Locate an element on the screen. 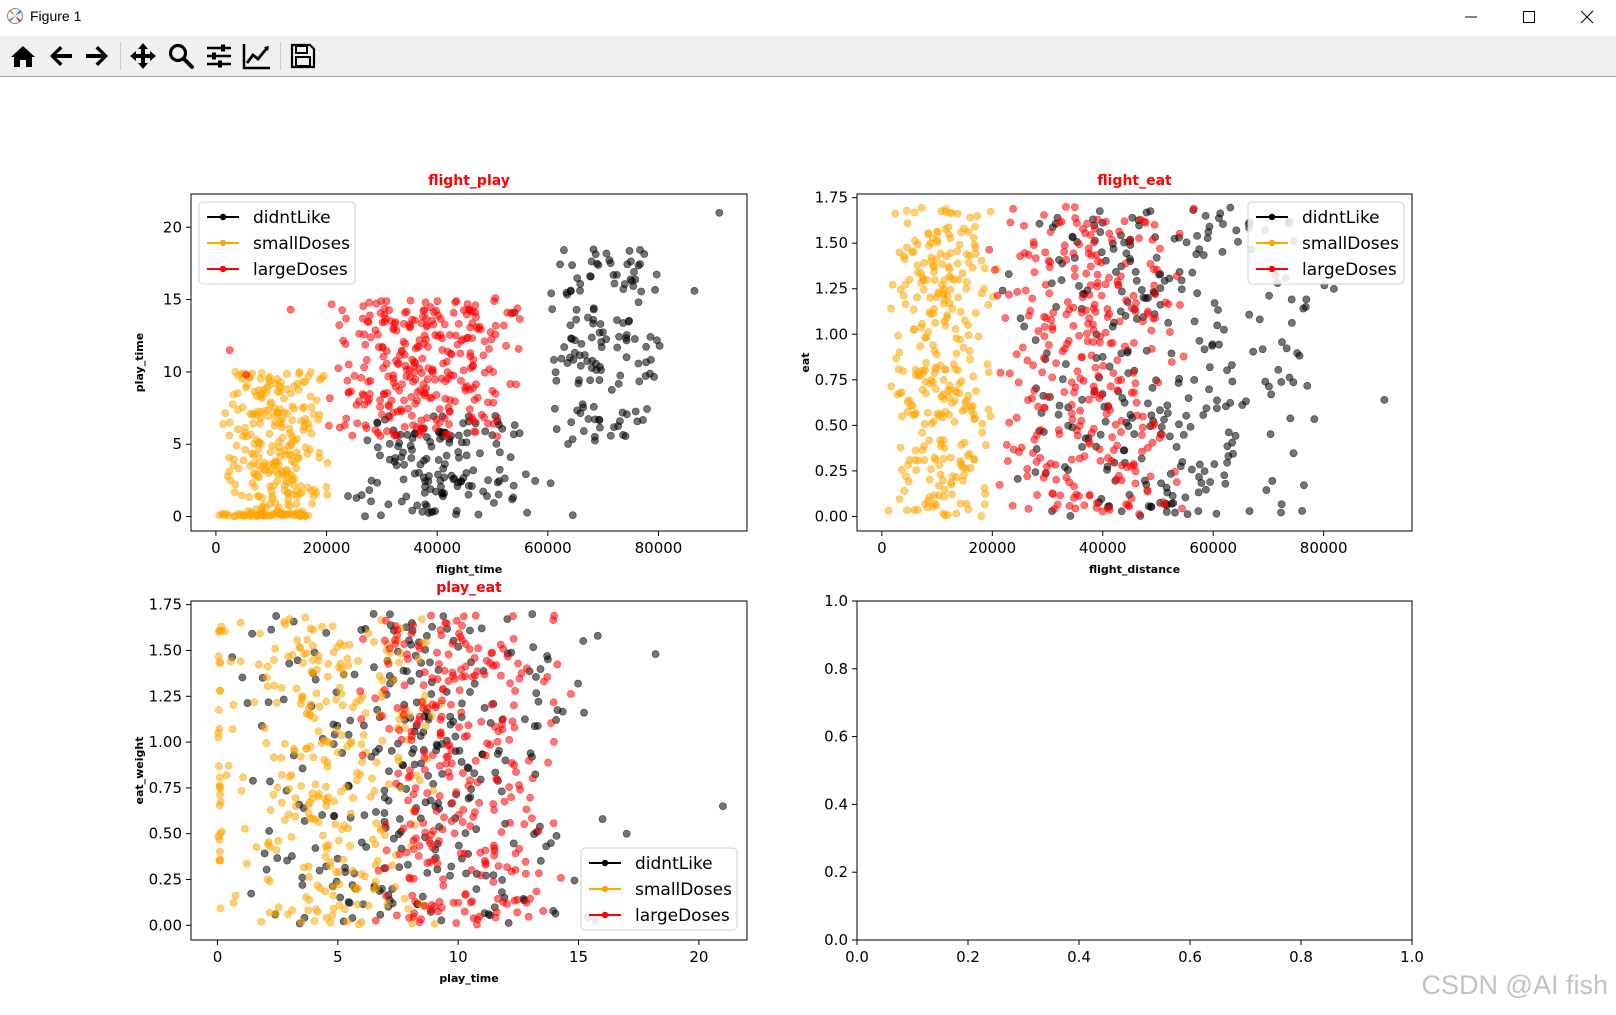 The image size is (1616, 1015). home-button is located at coordinates (23, 56).